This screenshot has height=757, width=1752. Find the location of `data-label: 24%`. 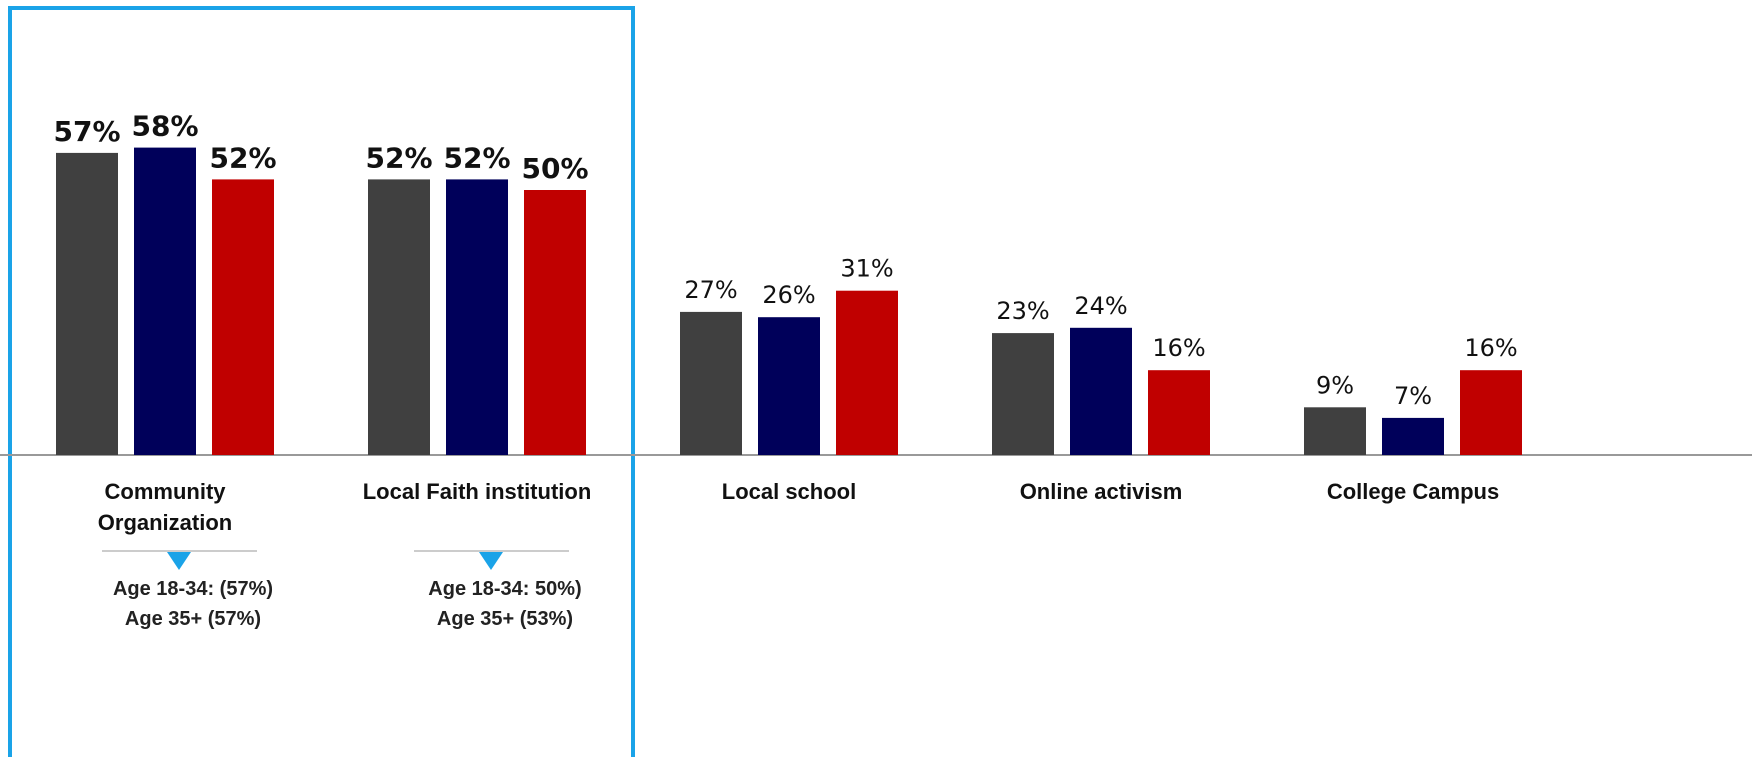

data-label: 24% is located at coordinates (1100, 306).